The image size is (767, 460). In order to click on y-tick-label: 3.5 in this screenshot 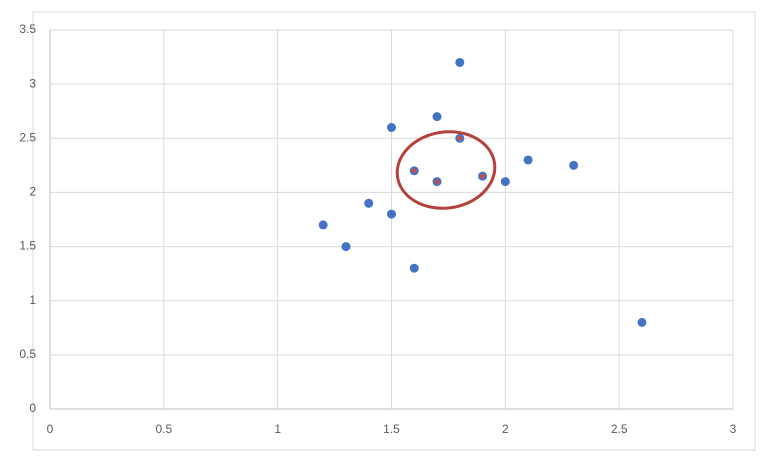, I will do `click(27, 29)`.